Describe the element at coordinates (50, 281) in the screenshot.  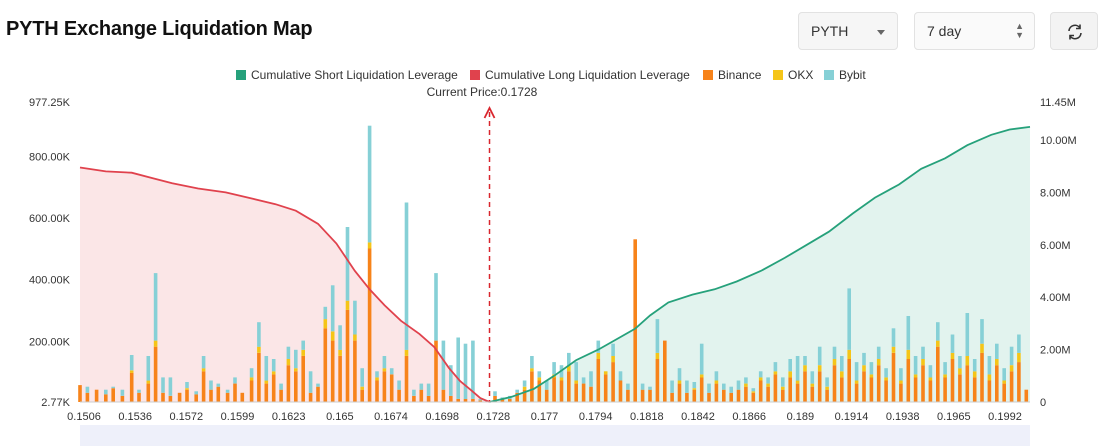
I see `y-left-tick-label: 400.00K` at that location.